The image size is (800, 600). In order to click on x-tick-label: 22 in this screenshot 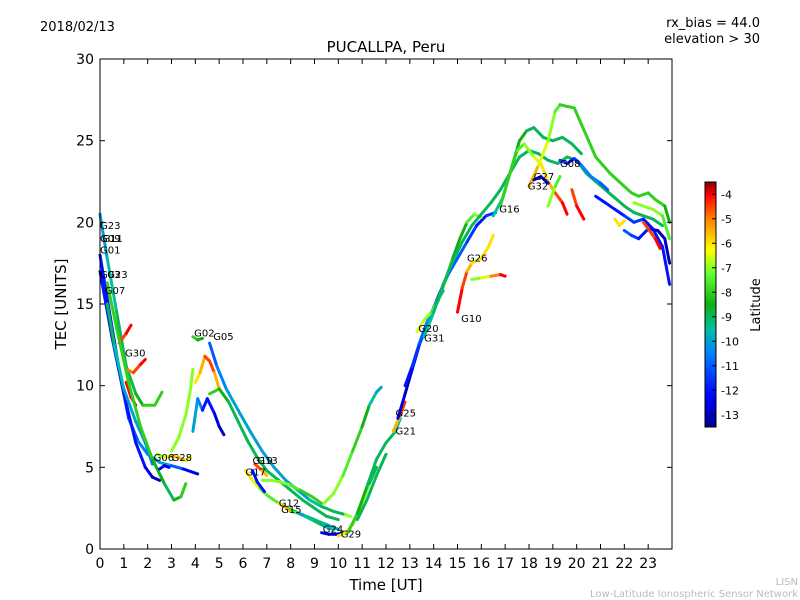, I will do `click(624, 564)`.